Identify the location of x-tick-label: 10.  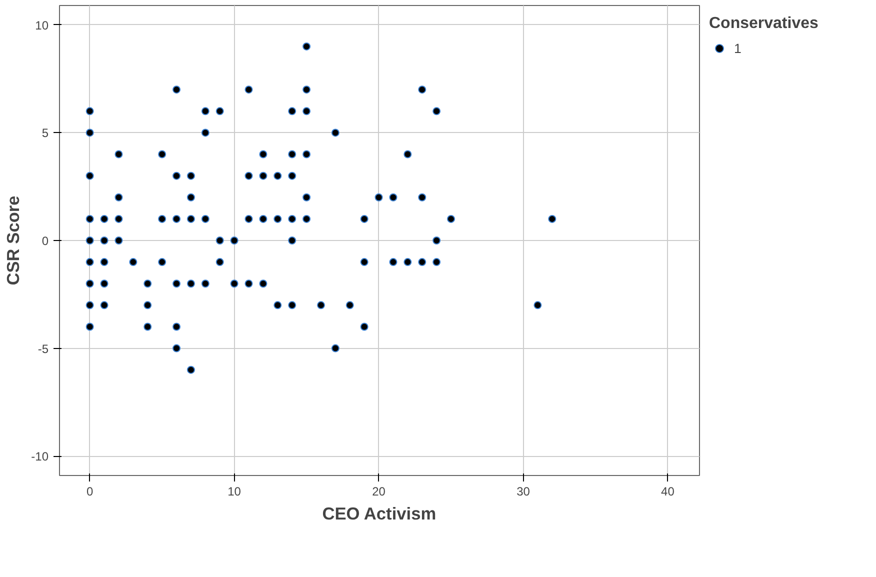
(235, 491).